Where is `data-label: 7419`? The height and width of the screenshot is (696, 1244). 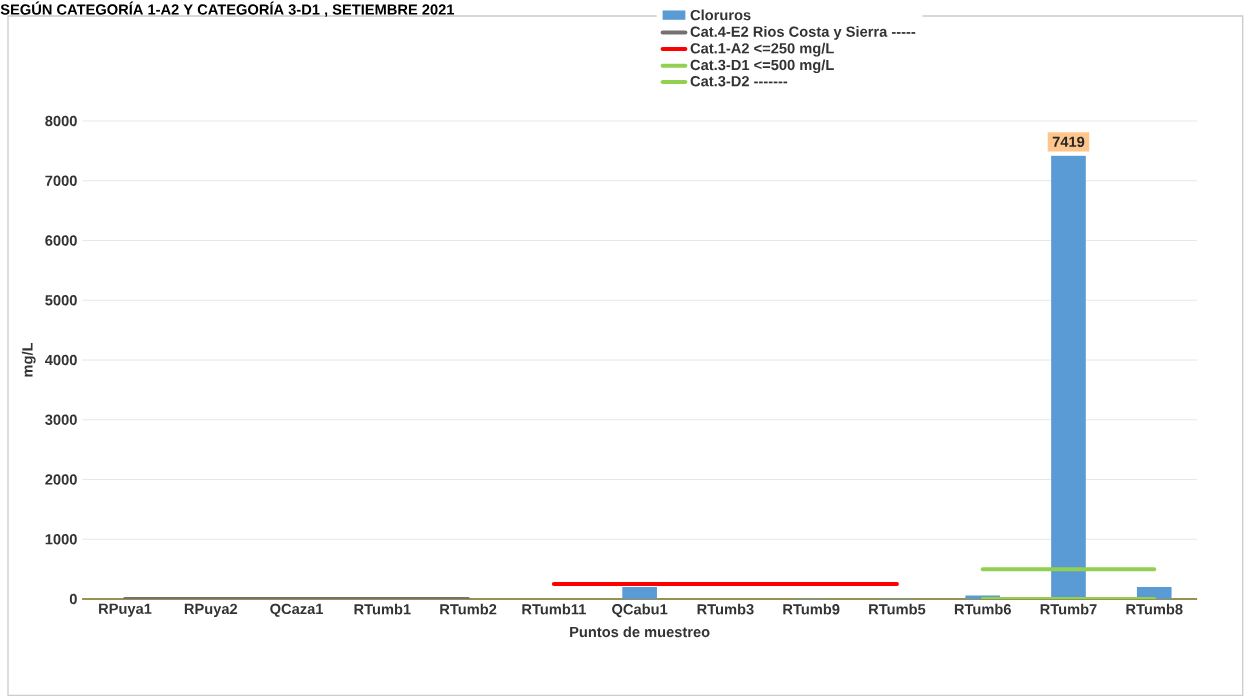
data-label: 7419 is located at coordinates (1068, 142).